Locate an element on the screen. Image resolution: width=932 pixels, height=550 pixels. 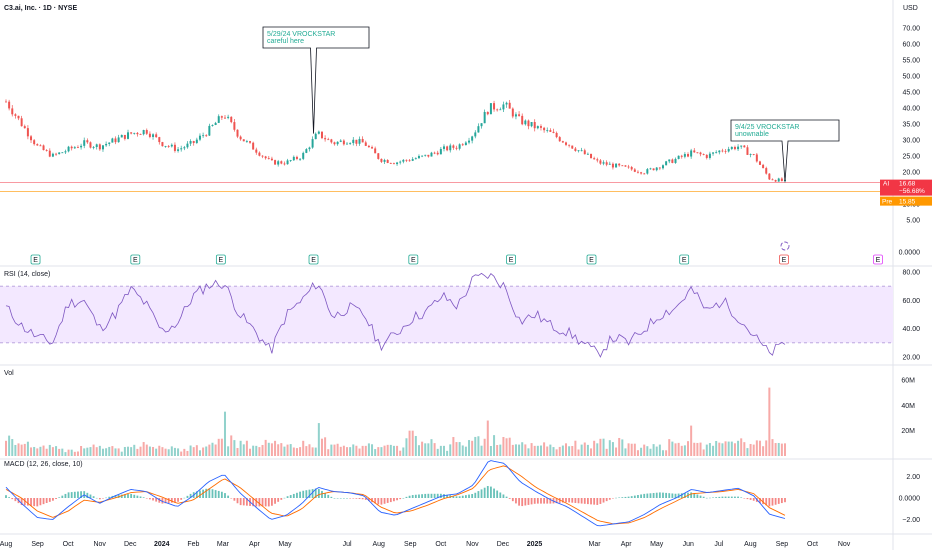
annotation-callout-may24: 5/29/24 VROCKSTAR careful here is located at coordinates (316, 80).